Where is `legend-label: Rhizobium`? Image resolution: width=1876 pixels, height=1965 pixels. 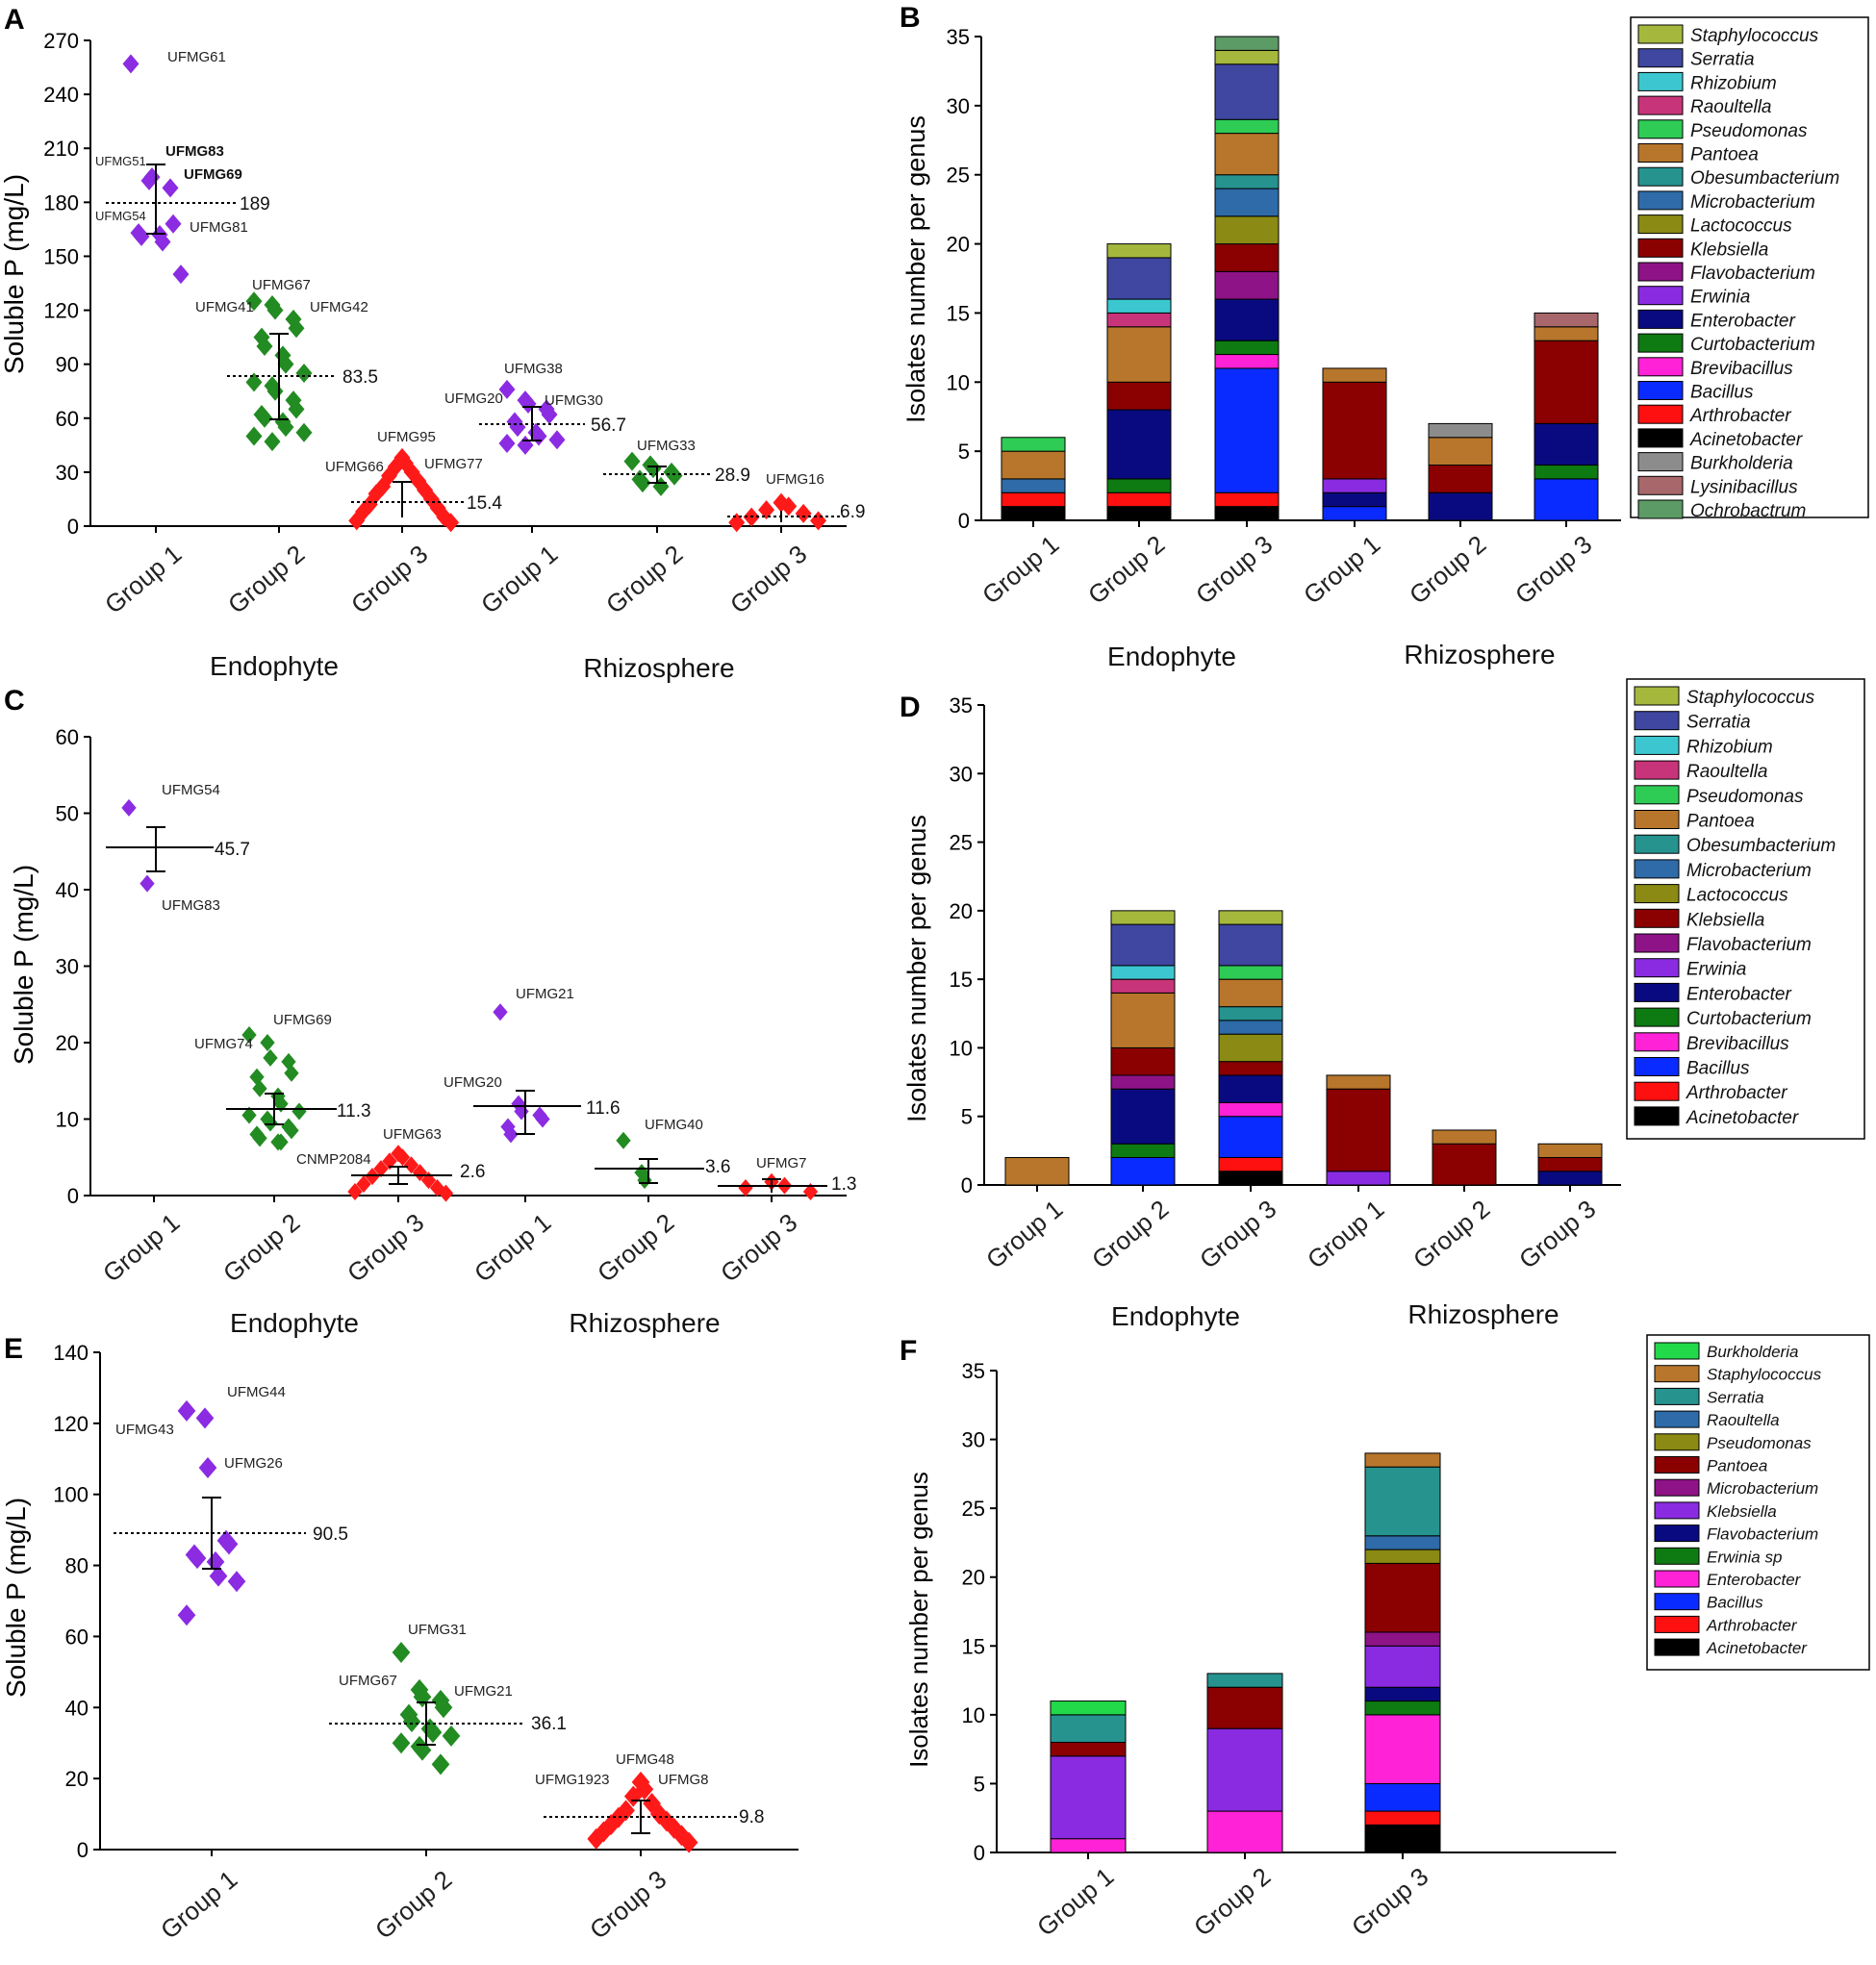 legend-label: Rhizobium is located at coordinates (1729, 747).